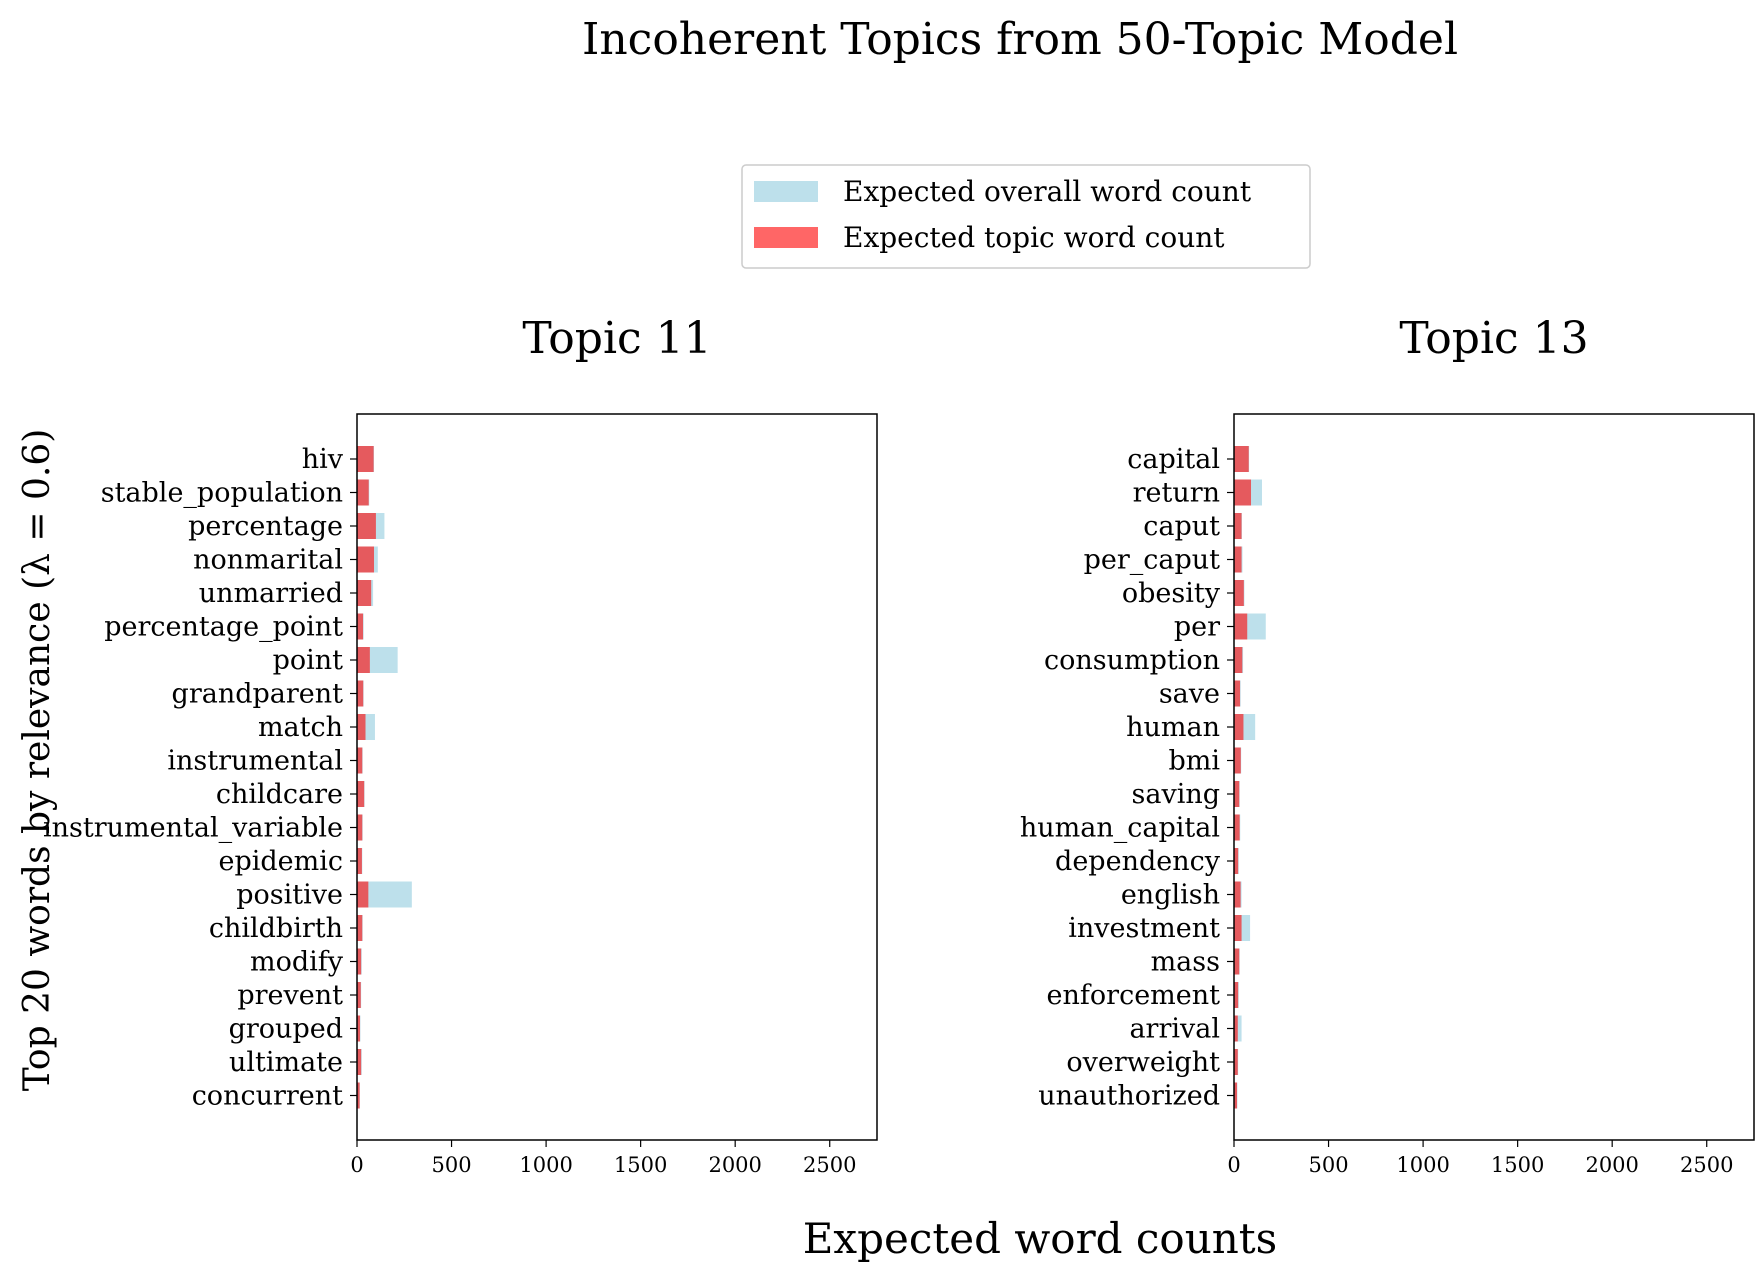  Describe the element at coordinates (1138, 861) in the screenshot. I see `y-tick-label-dependency: dependency` at that location.